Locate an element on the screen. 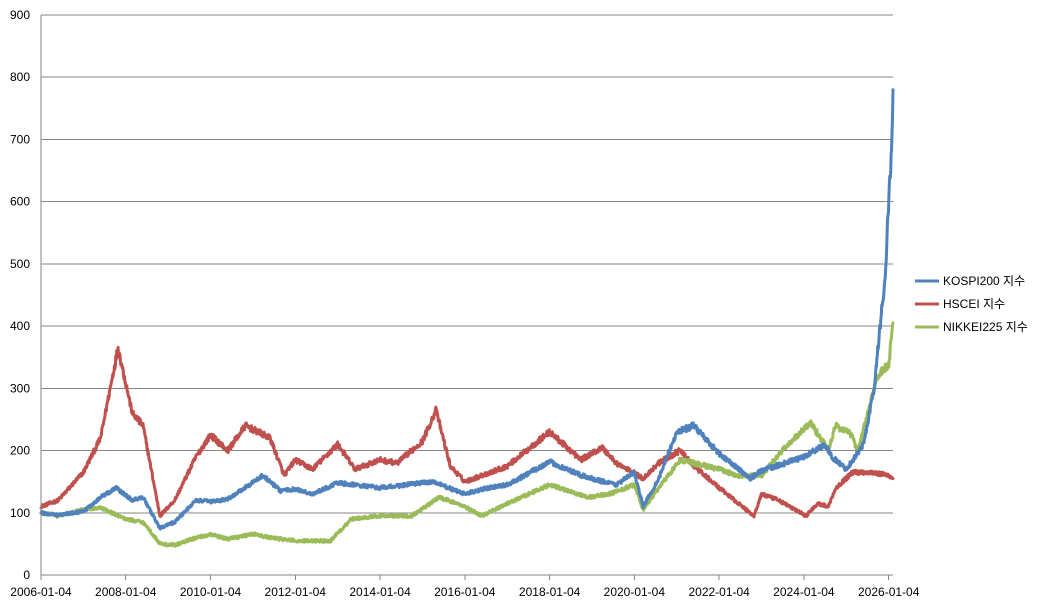 The width and height of the screenshot is (1043, 613). legend-label: HSCEI 지수 is located at coordinates (974, 304).